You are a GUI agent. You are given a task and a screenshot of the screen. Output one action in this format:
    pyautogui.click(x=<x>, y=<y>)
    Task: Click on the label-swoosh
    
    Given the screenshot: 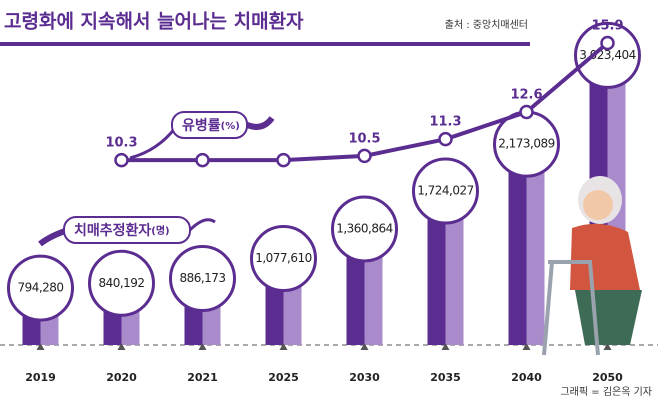 What is the action you would take?
    pyautogui.click(x=202, y=225)
    